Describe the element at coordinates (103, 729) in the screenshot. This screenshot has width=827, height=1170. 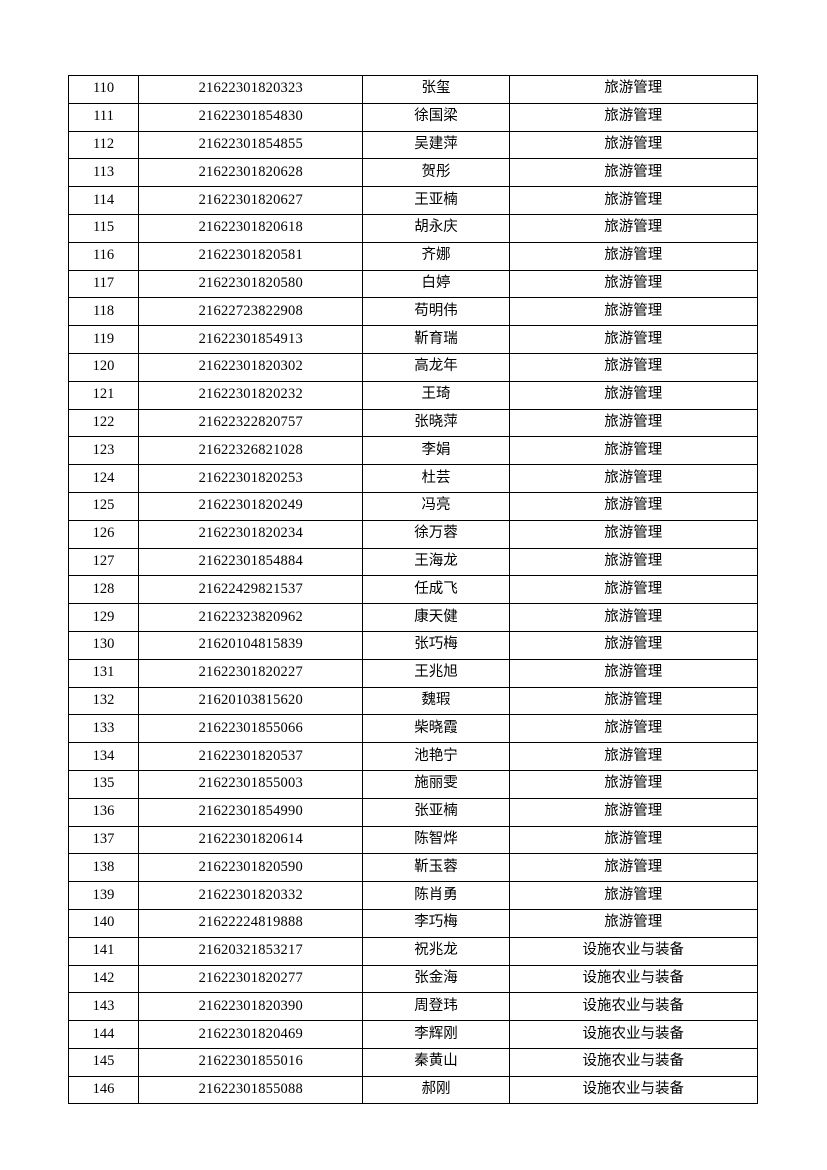
I see `row-index-cell: 133` at that location.